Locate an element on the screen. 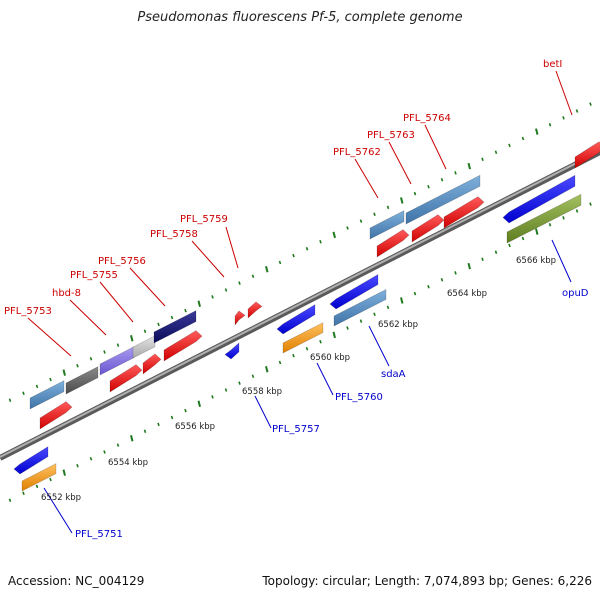 The height and width of the screenshot is (600, 600). gene-label: PFL_5751 is located at coordinates (99, 534).